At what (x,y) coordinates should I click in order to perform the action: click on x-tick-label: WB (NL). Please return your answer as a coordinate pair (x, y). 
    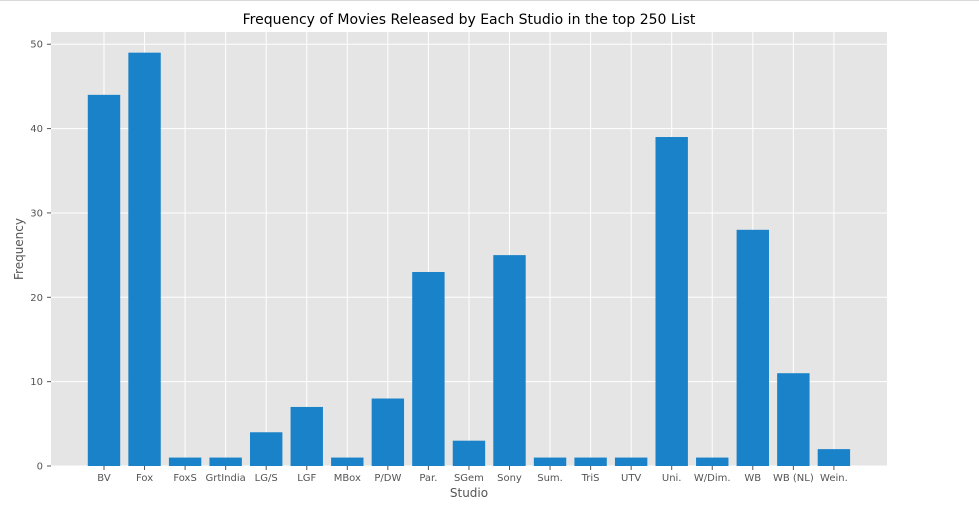
    Looking at the image, I should click on (793, 478).